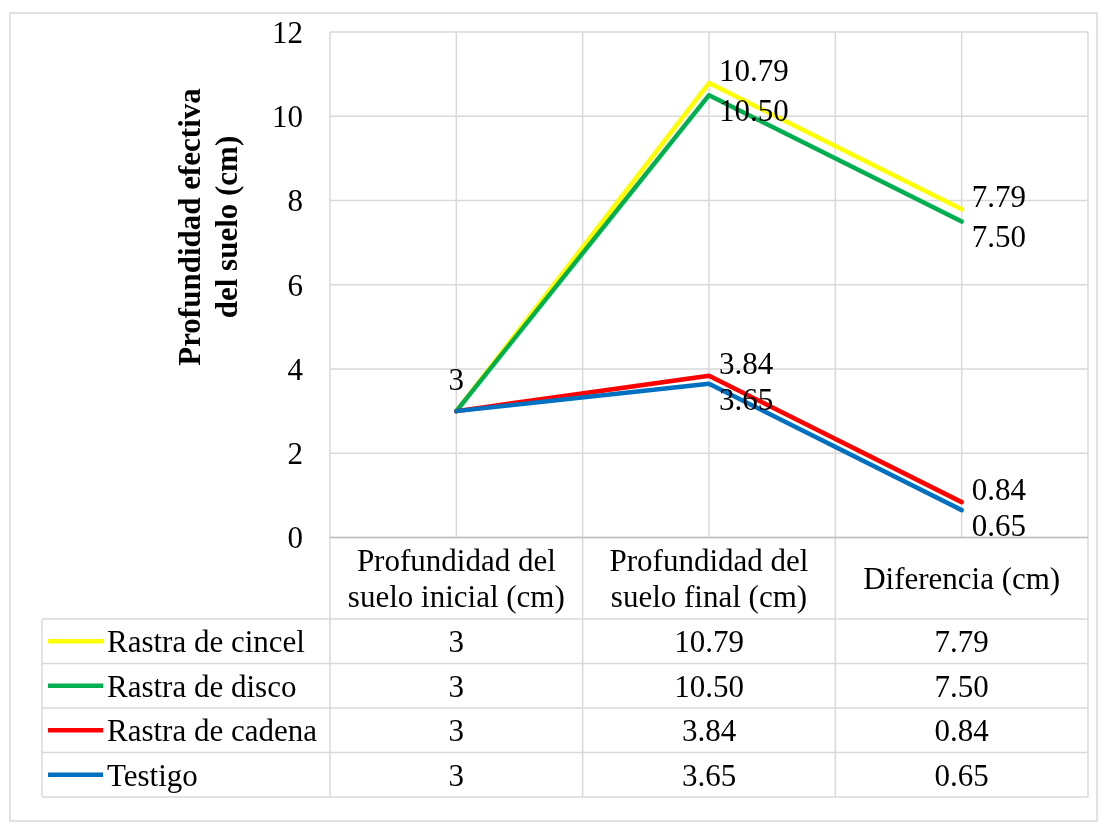 The width and height of the screenshot is (1106, 830). Describe the element at coordinates (152, 775) in the screenshot. I see `legend-label: Testigo` at that location.